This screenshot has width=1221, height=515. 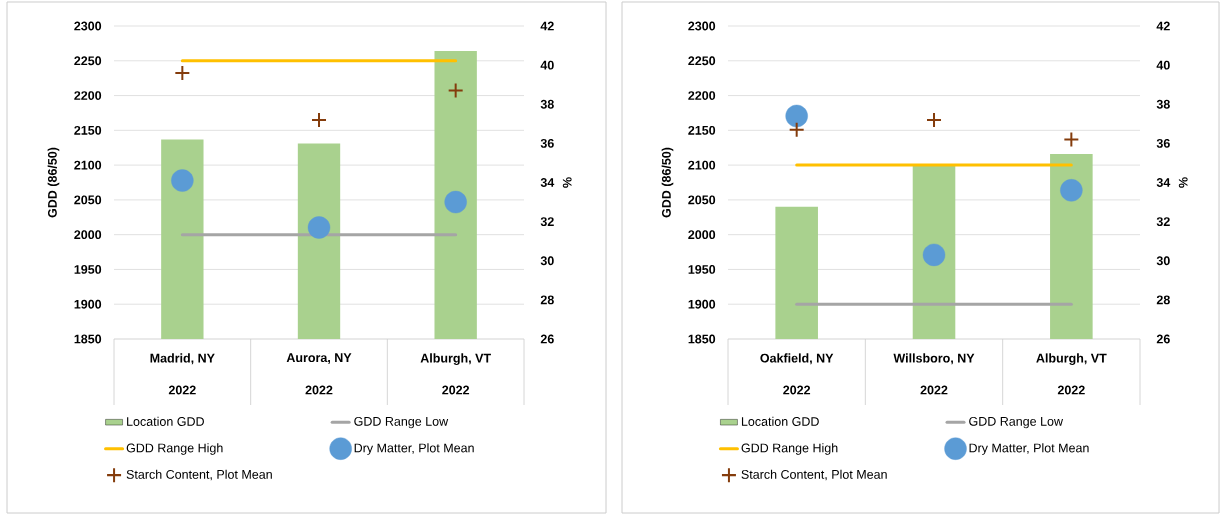 I want to click on x-tick-label: Willsboro, NY, so click(x=934, y=359).